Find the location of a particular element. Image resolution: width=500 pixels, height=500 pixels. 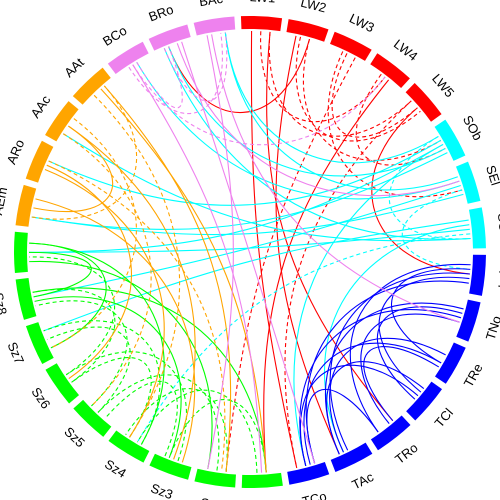

segment-lw2 is located at coordinates (307, 30).